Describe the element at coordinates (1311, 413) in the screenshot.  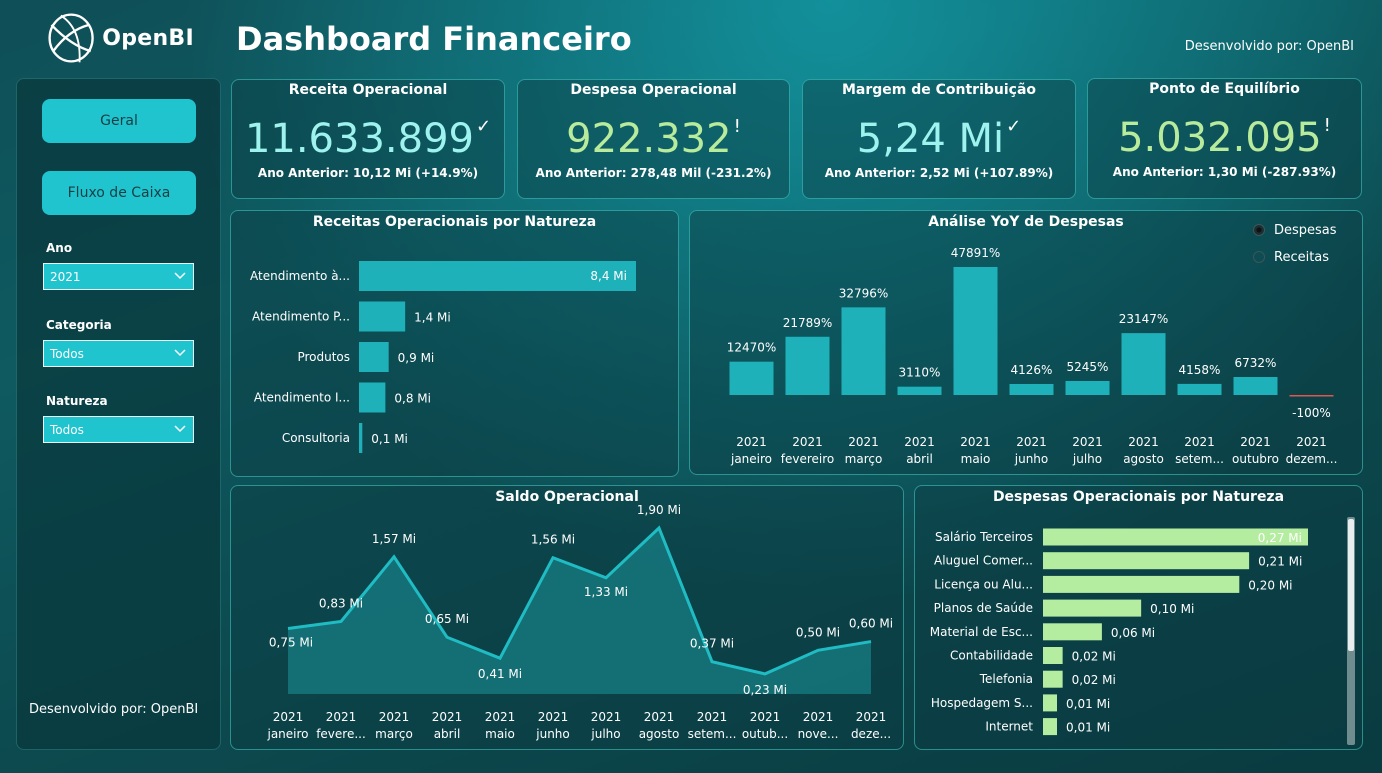
I see `data-label: -100%` at that location.